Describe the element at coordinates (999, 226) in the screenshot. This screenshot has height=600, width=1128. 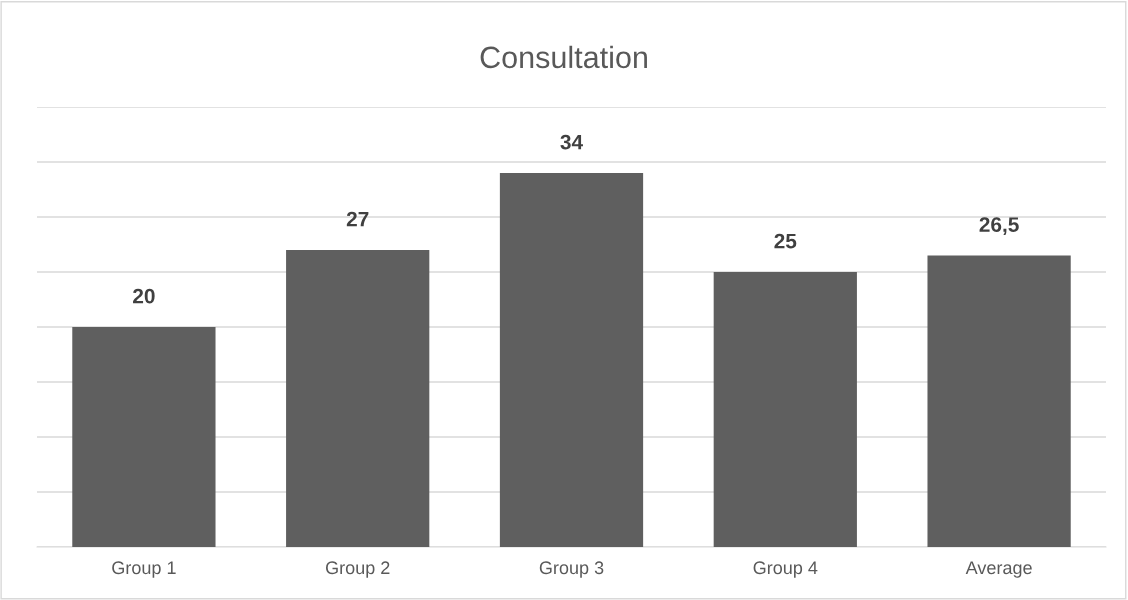
I see `data-label: 26,5` at that location.